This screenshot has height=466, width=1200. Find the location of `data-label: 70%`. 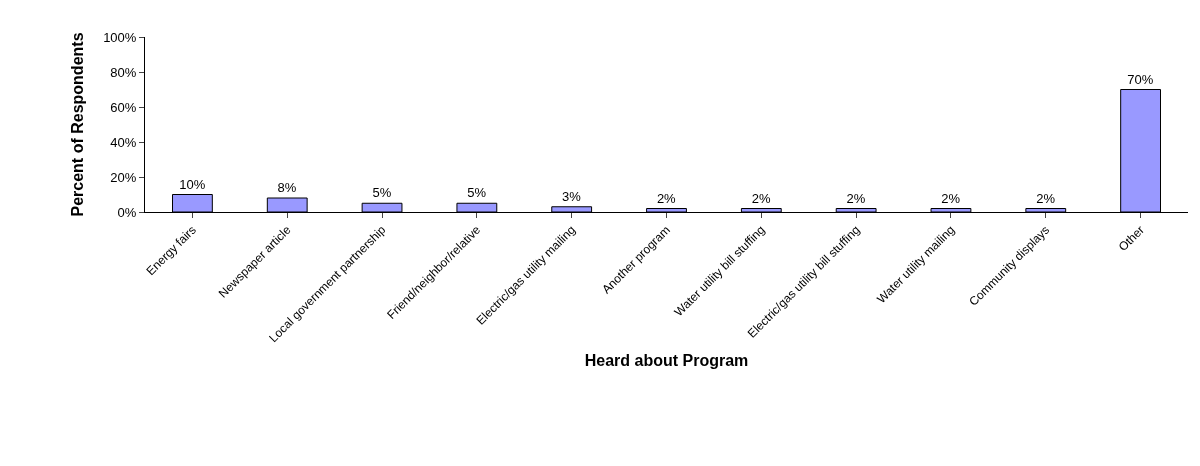

data-label: 70% is located at coordinates (1140, 79).